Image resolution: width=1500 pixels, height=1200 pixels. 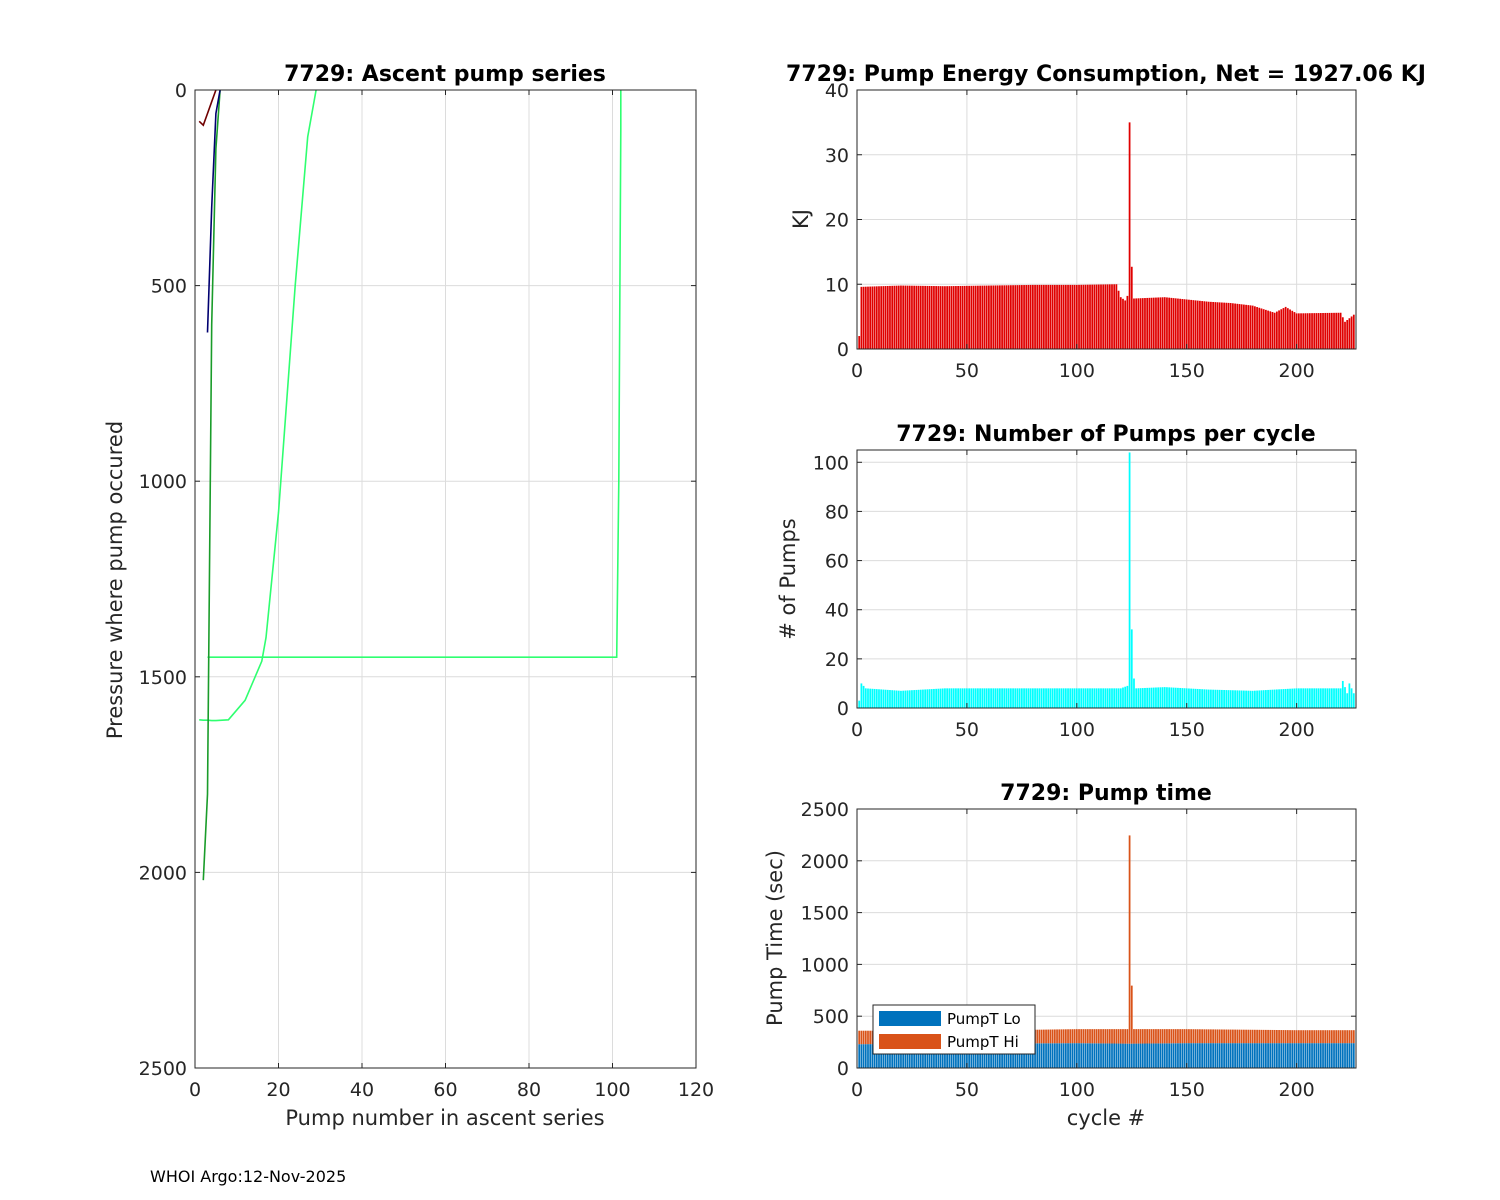 I want to click on pumptime-ytick-label: 500, so click(x=831, y=1017).